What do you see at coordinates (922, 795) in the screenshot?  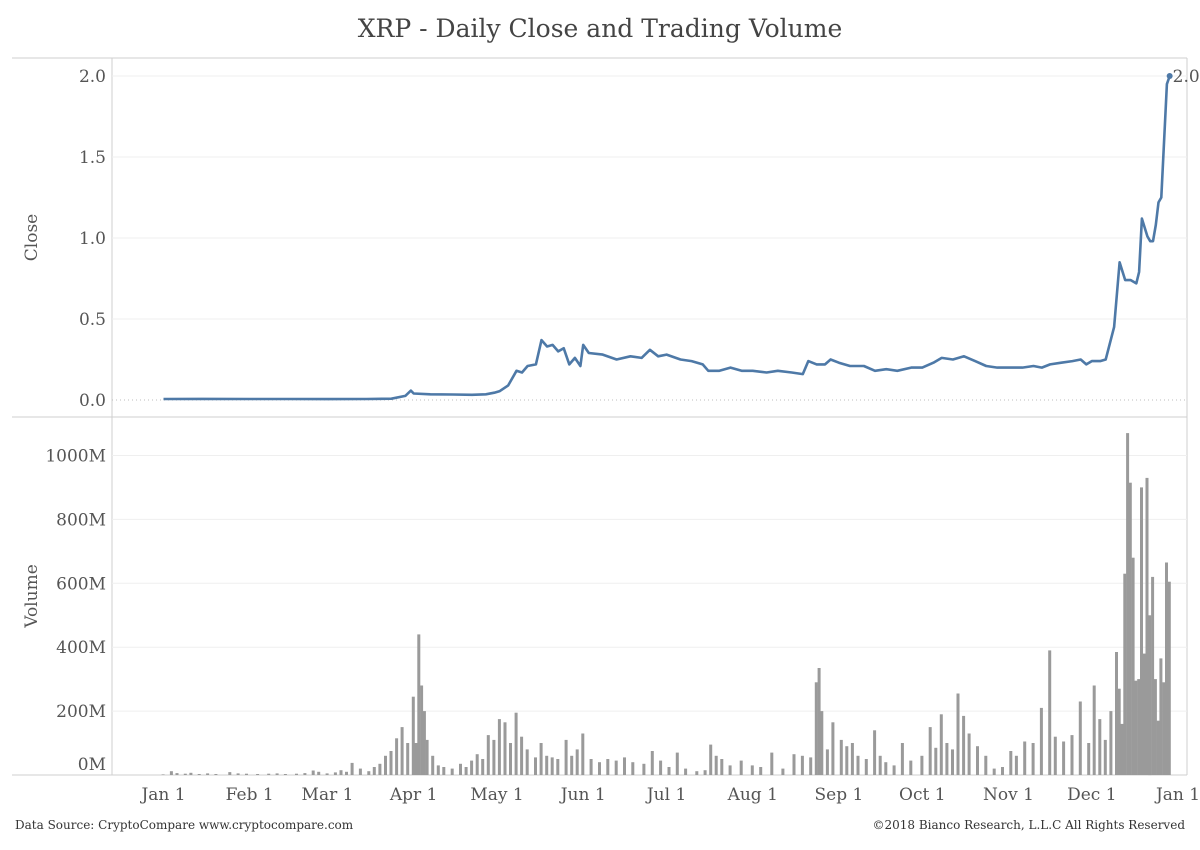 I see `x-tick-label: Oct 1` at bounding box center [922, 795].